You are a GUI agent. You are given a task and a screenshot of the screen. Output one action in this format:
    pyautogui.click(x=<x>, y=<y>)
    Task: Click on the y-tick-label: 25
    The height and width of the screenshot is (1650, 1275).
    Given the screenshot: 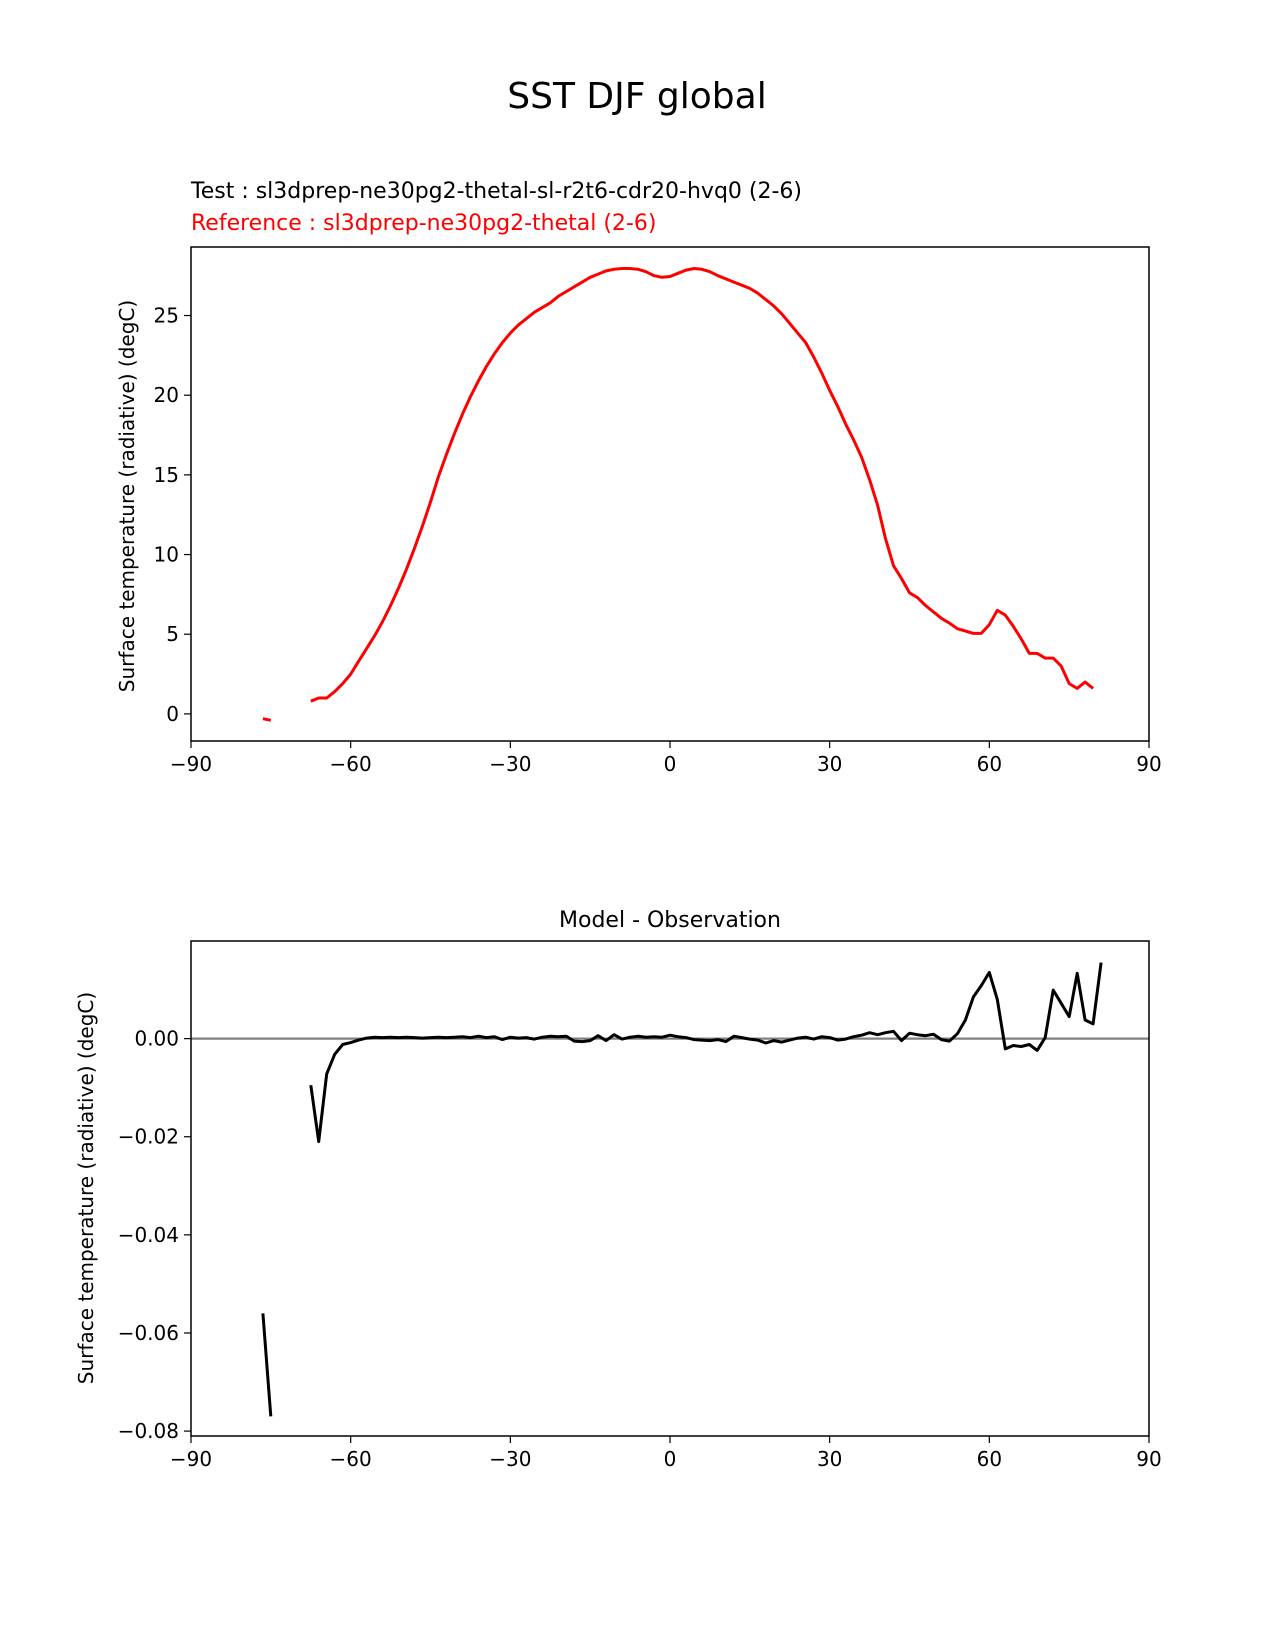 What is the action you would take?
    pyautogui.click(x=166, y=316)
    